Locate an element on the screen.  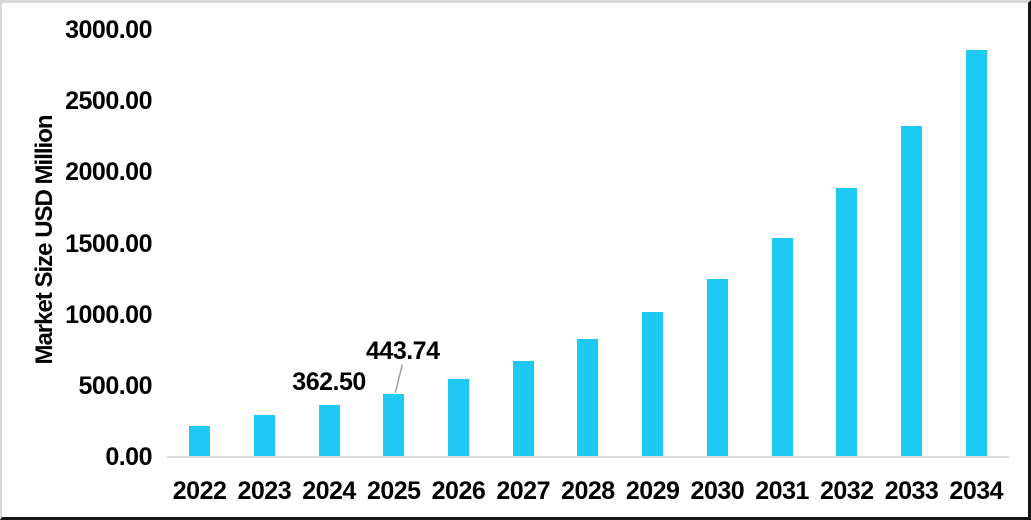
x-tick-label-2023: 2023 is located at coordinates (264, 491).